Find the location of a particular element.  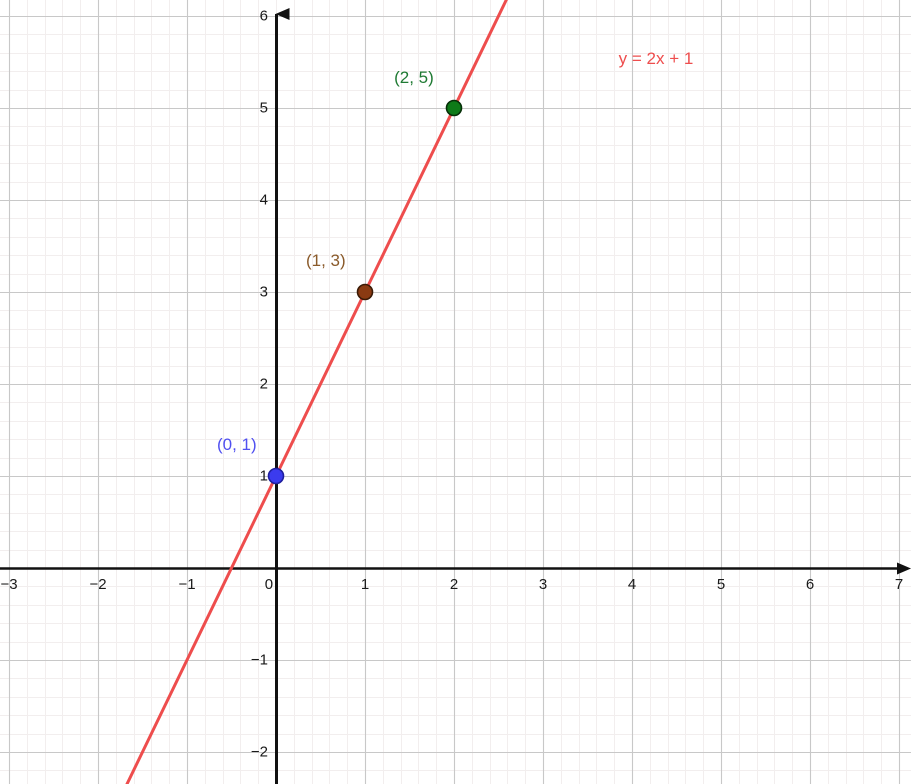

x-tick-label-9: 6 is located at coordinates (810, 584).